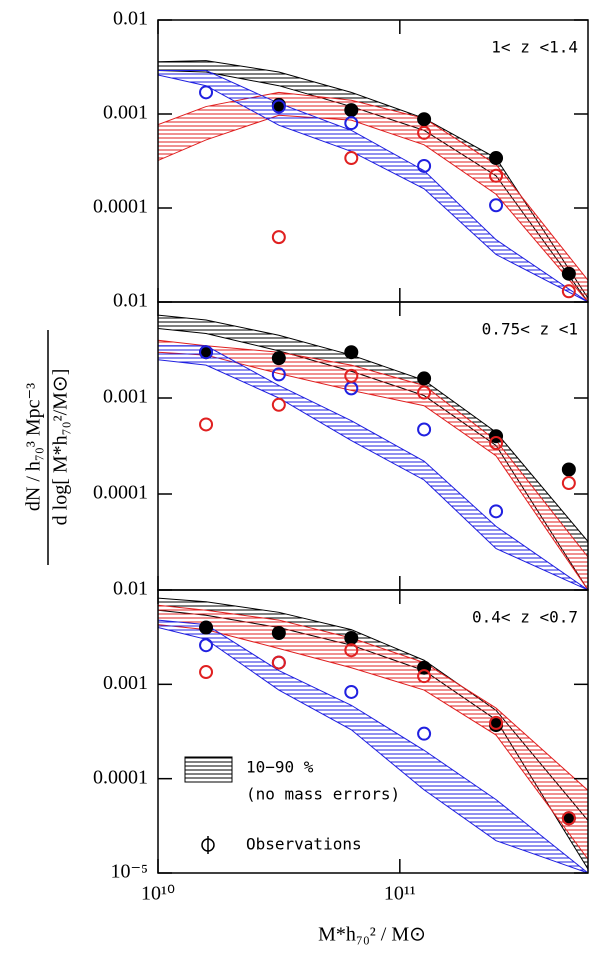 This screenshot has width=598, height=963. I want to click on legend-label: (no mass errors), so click(323, 794).